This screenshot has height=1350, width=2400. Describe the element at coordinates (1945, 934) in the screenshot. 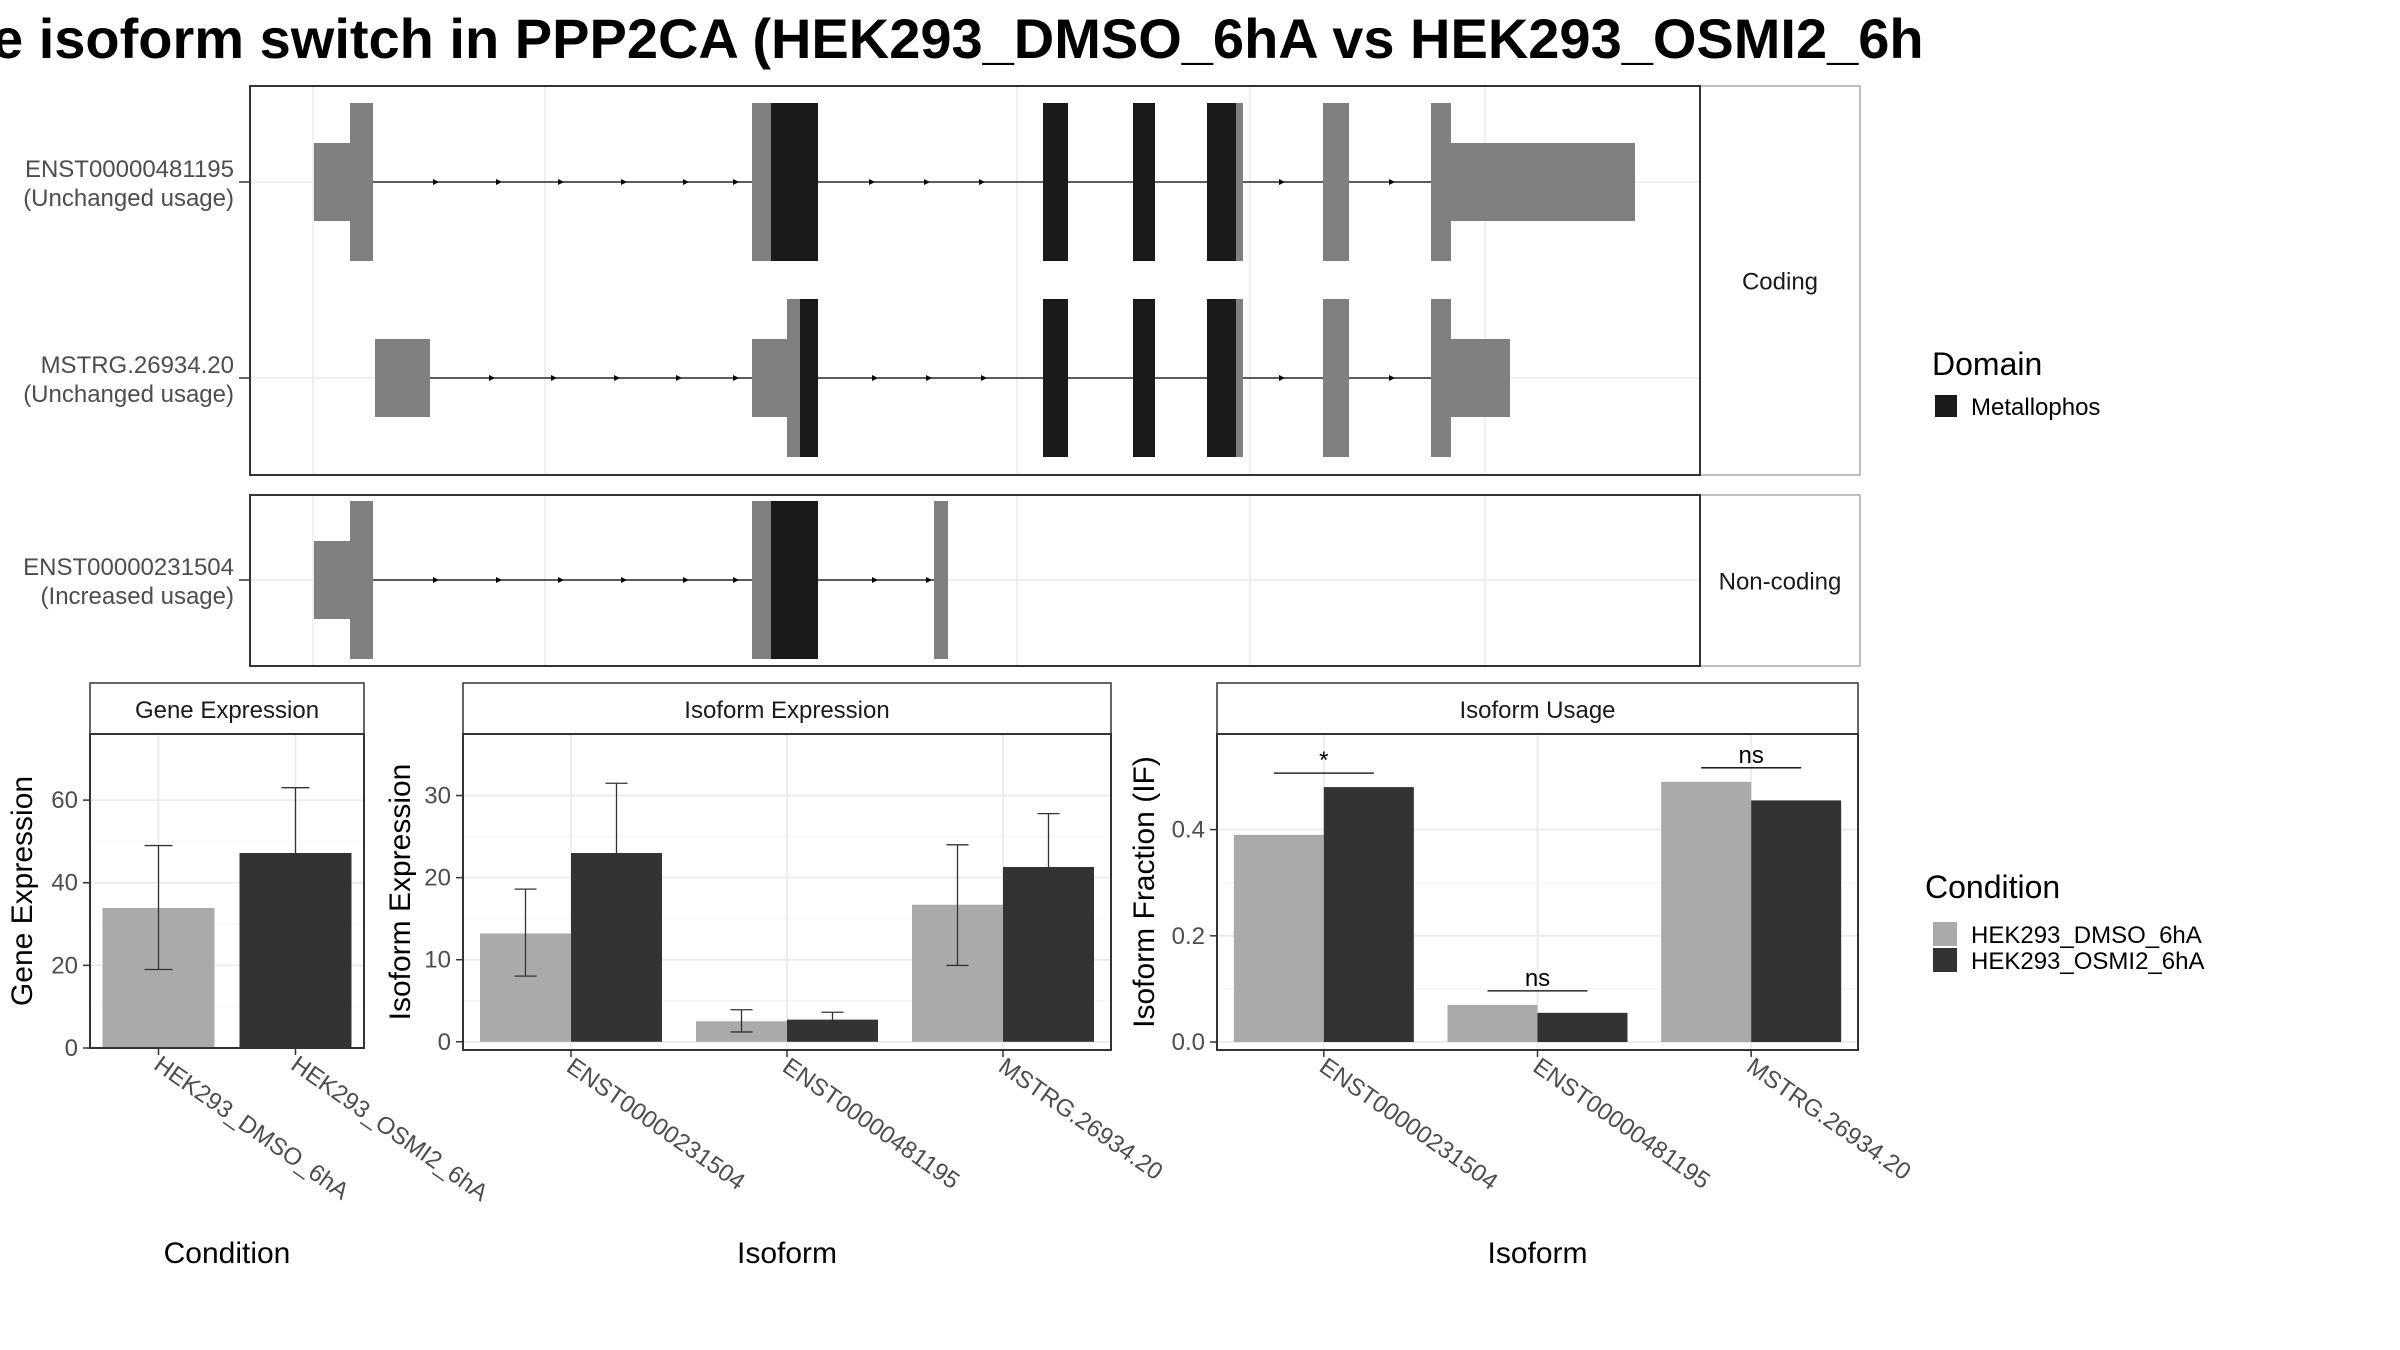

I see `condition-legend-swatch-dmso` at that location.